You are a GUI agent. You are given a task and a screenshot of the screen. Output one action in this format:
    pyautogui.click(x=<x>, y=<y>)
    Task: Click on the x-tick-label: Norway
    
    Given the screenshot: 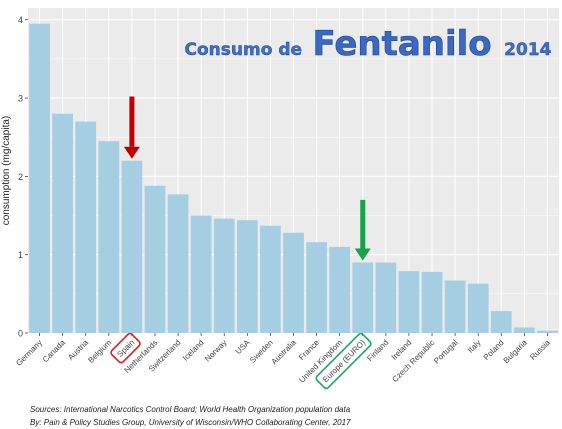 What is the action you would take?
    pyautogui.click(x=216, y=351)
    